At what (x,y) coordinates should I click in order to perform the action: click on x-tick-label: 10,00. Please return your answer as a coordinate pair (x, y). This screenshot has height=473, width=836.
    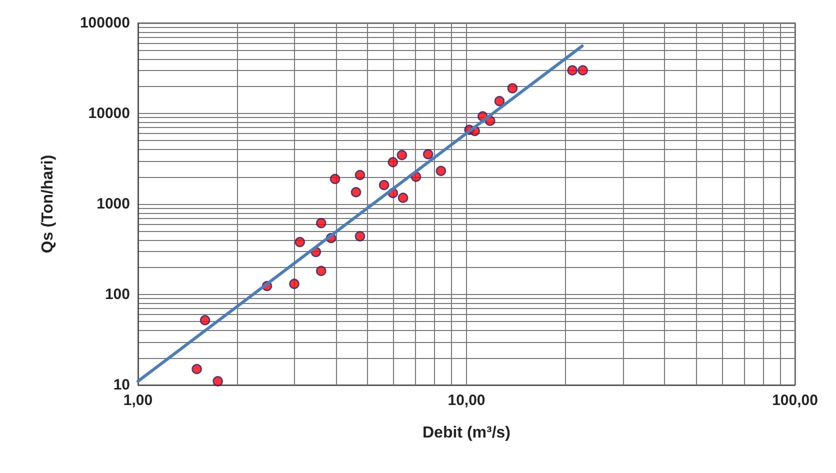
    Looking at the image, I should click on (467, 400).